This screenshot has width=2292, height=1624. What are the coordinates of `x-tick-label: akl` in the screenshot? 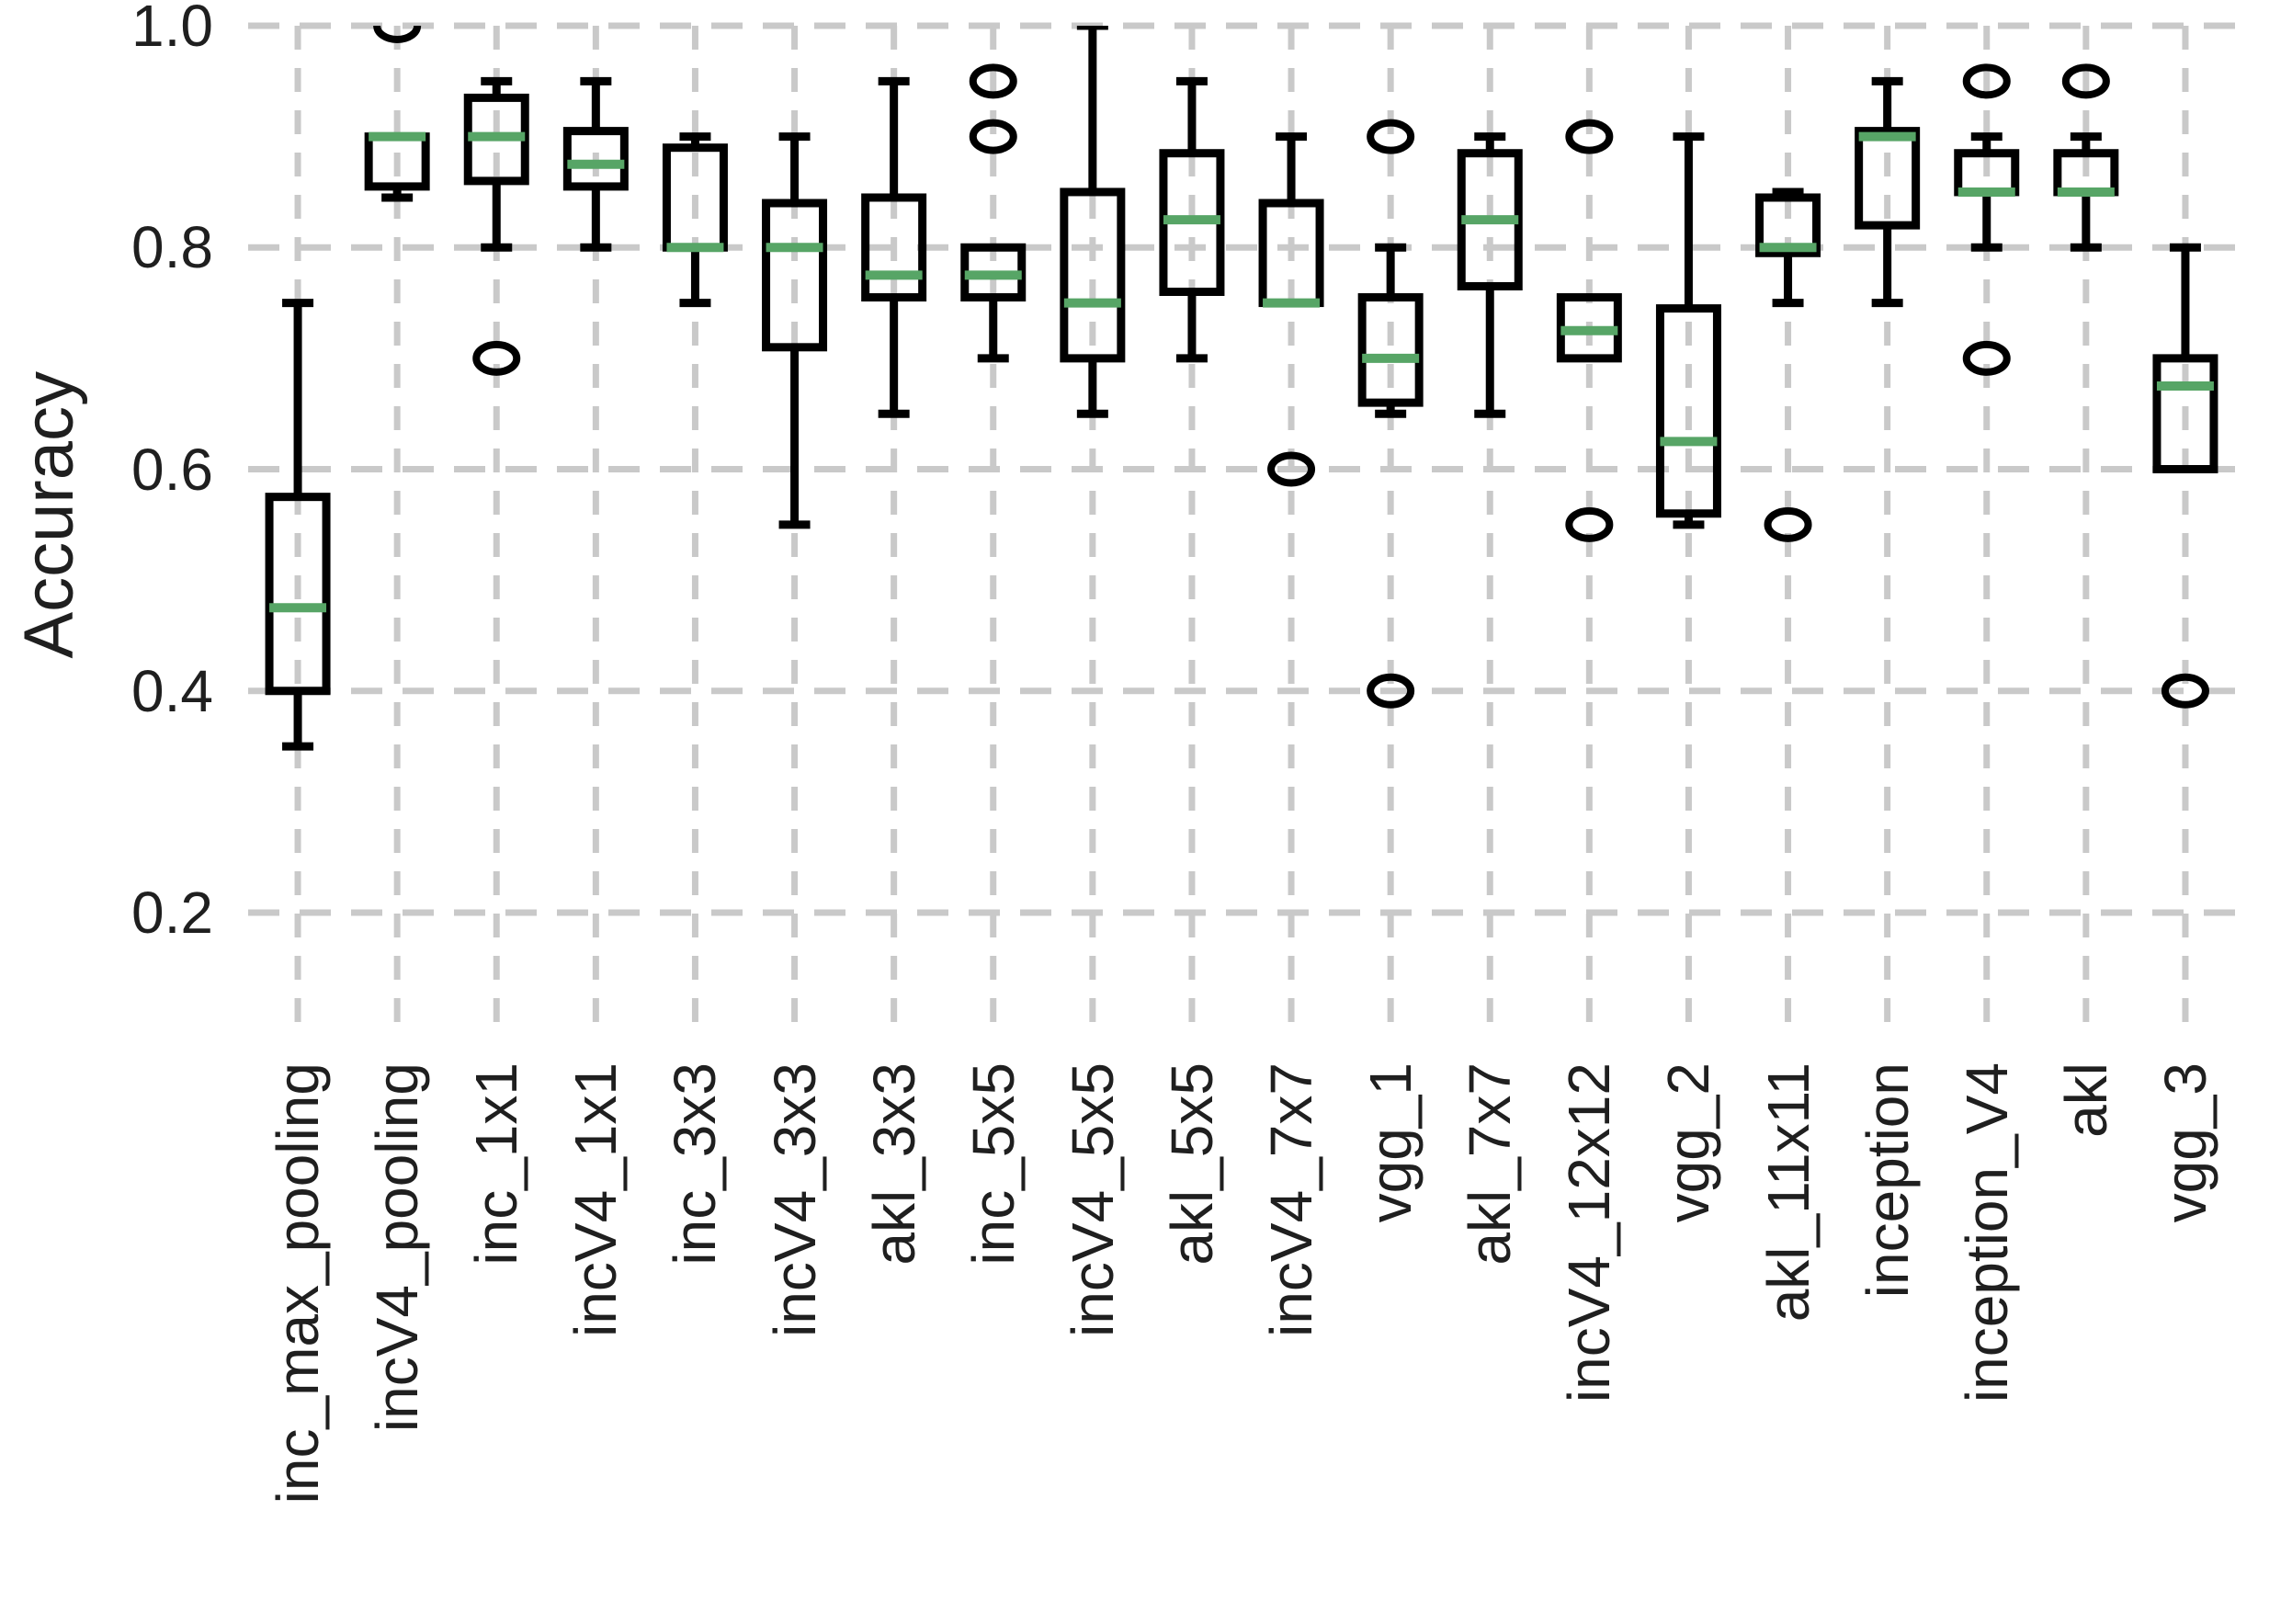 It's located at (2085, 1100).